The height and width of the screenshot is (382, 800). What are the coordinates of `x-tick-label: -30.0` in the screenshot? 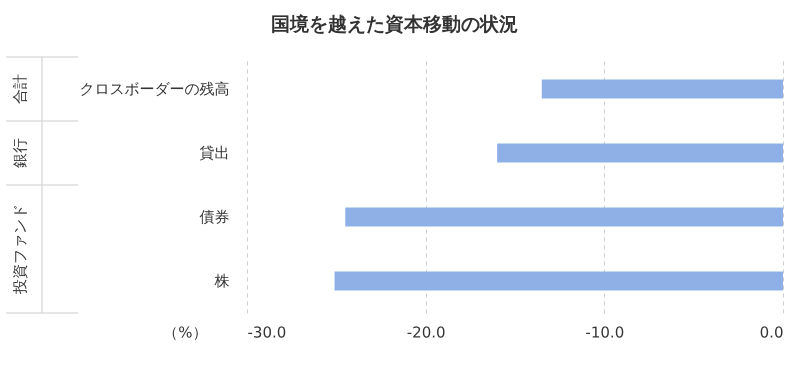 It's located at (267, 333).